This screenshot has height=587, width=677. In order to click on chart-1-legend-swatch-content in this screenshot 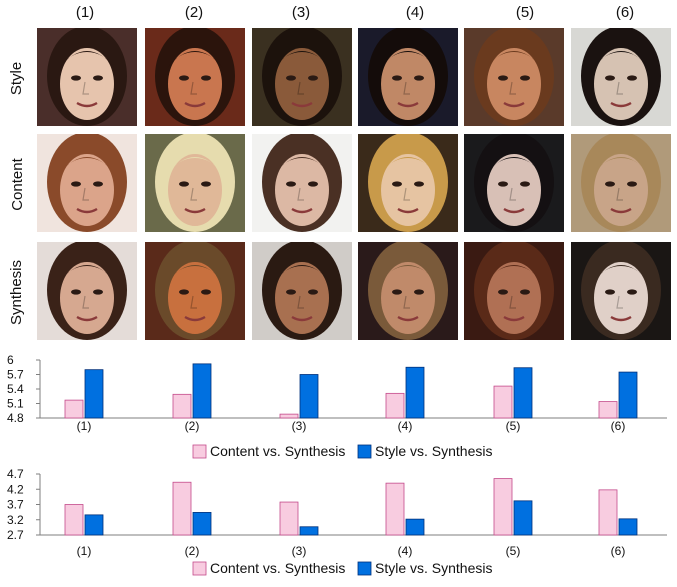, I will do `click(199, 451)`.